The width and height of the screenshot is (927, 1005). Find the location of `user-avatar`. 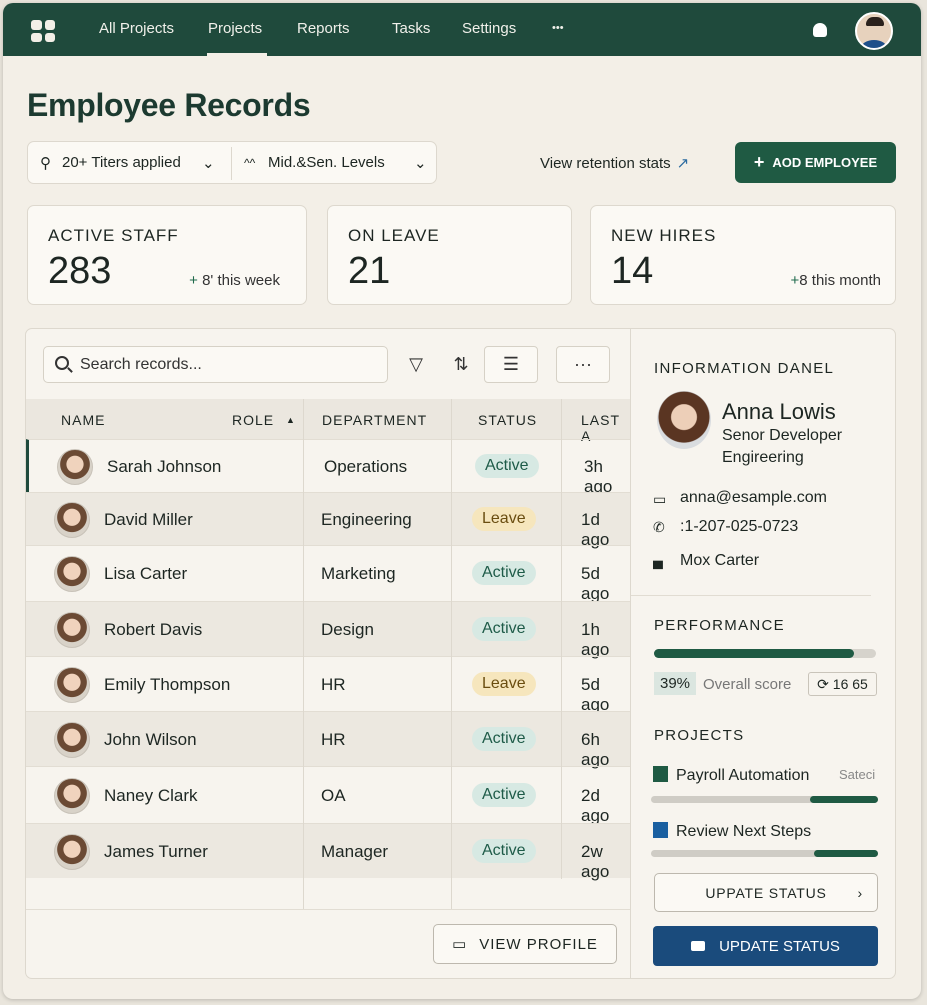

user-avatar is located at coordinates (874, 31).